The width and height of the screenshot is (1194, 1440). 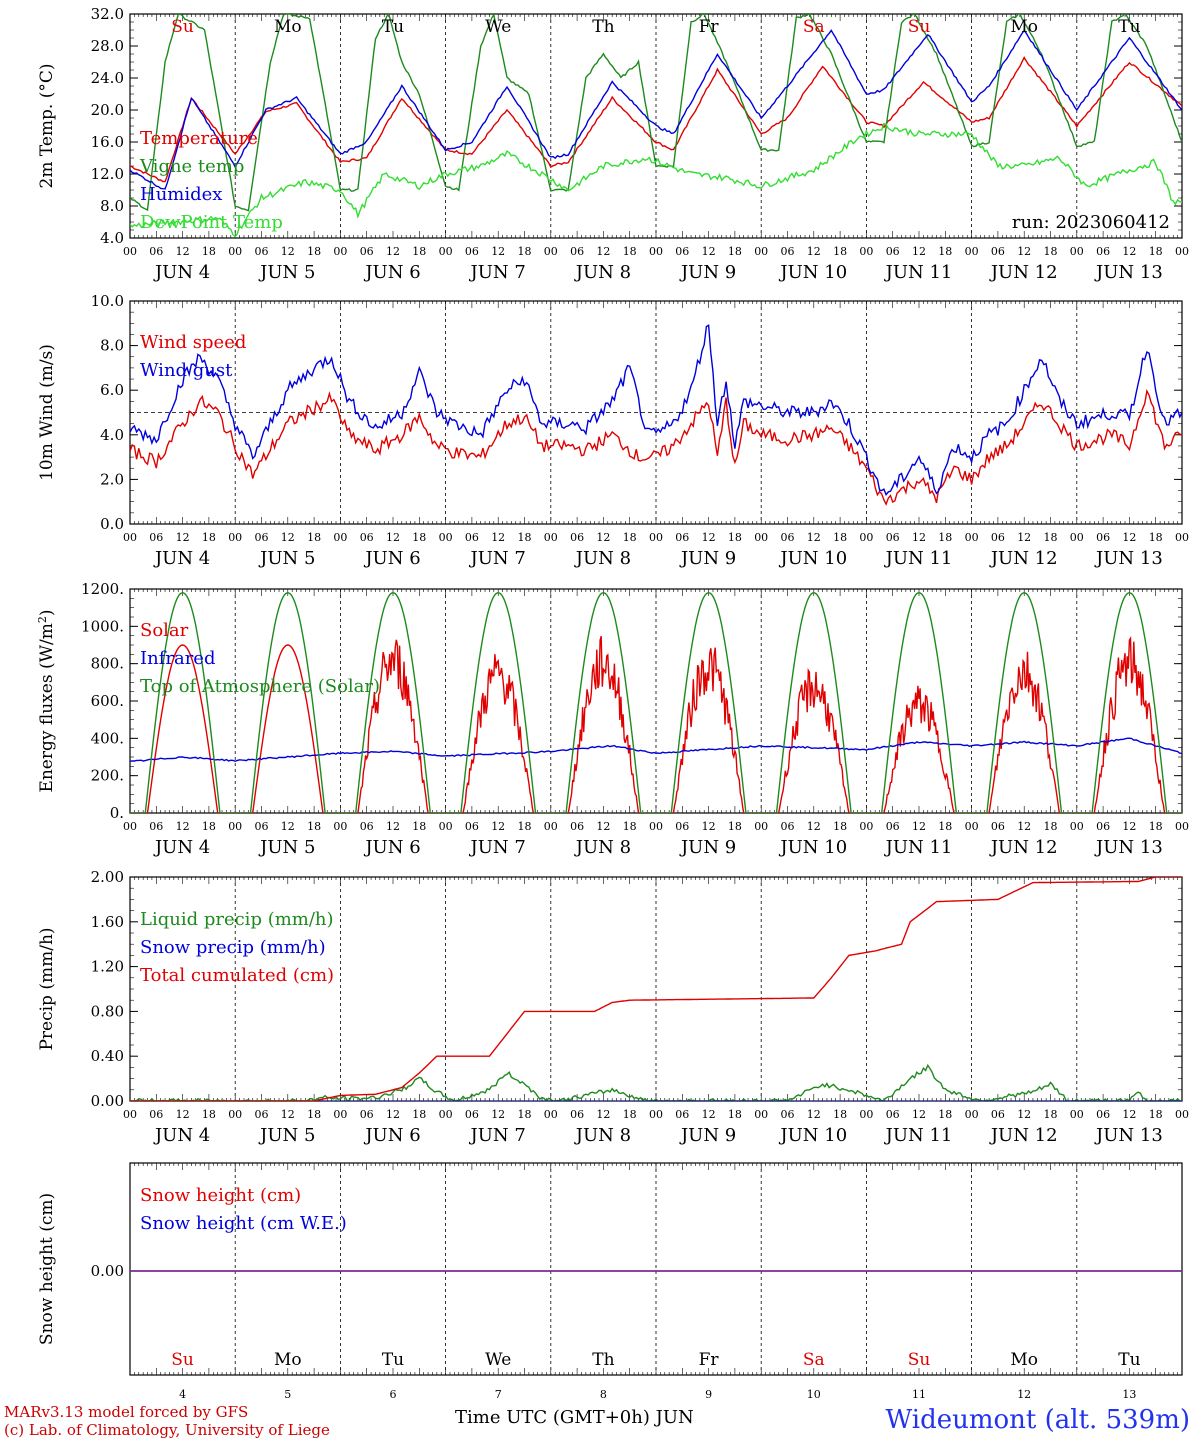 What do you see at coordinates (107, 174) in the screenshot?
I see `y-tick-label: 12.0` at bounding box center [107, 174].